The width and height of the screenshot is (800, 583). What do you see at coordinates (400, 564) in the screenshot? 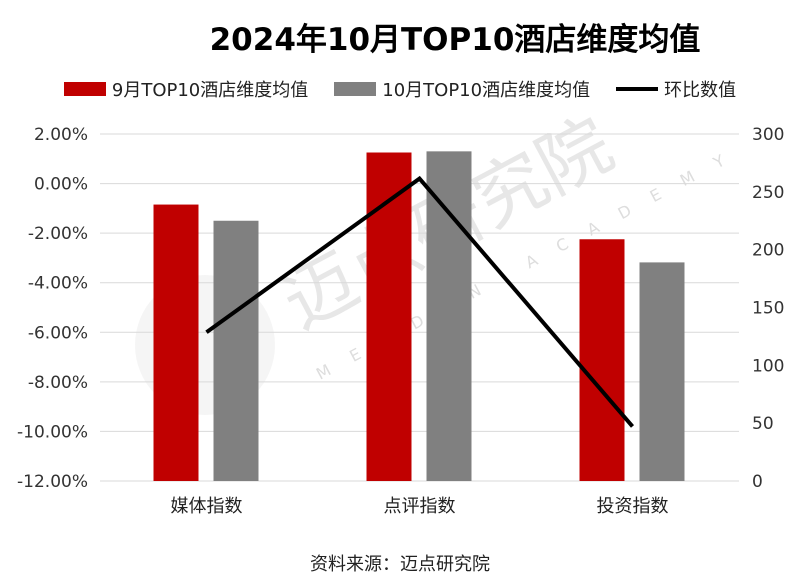
I see `source-note: 资料来源：迈点研究院` at bounding box center [400, 564].